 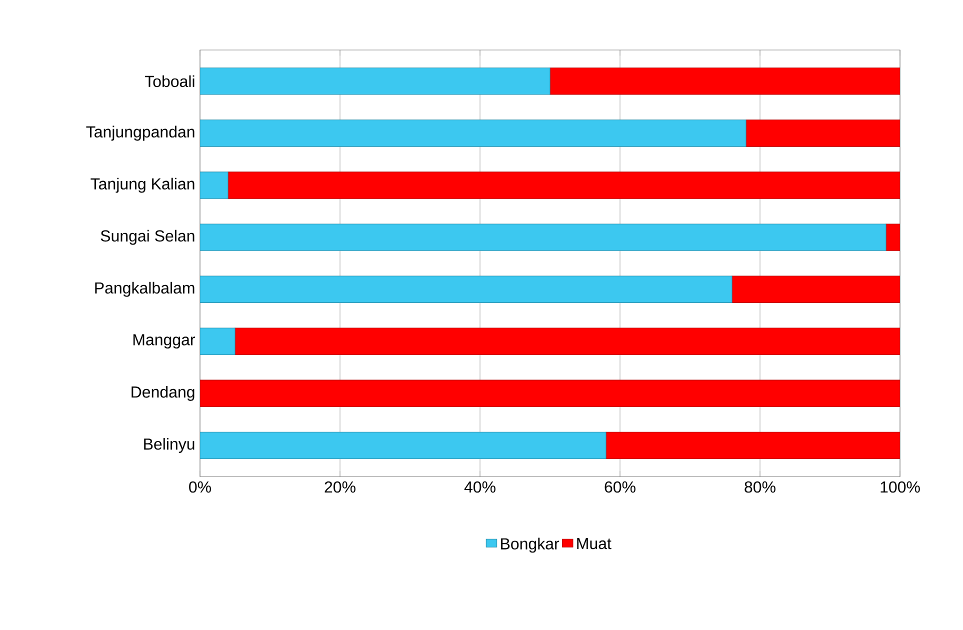 I want to click on x-tick-label: 20%, so click(x=340, y=487).